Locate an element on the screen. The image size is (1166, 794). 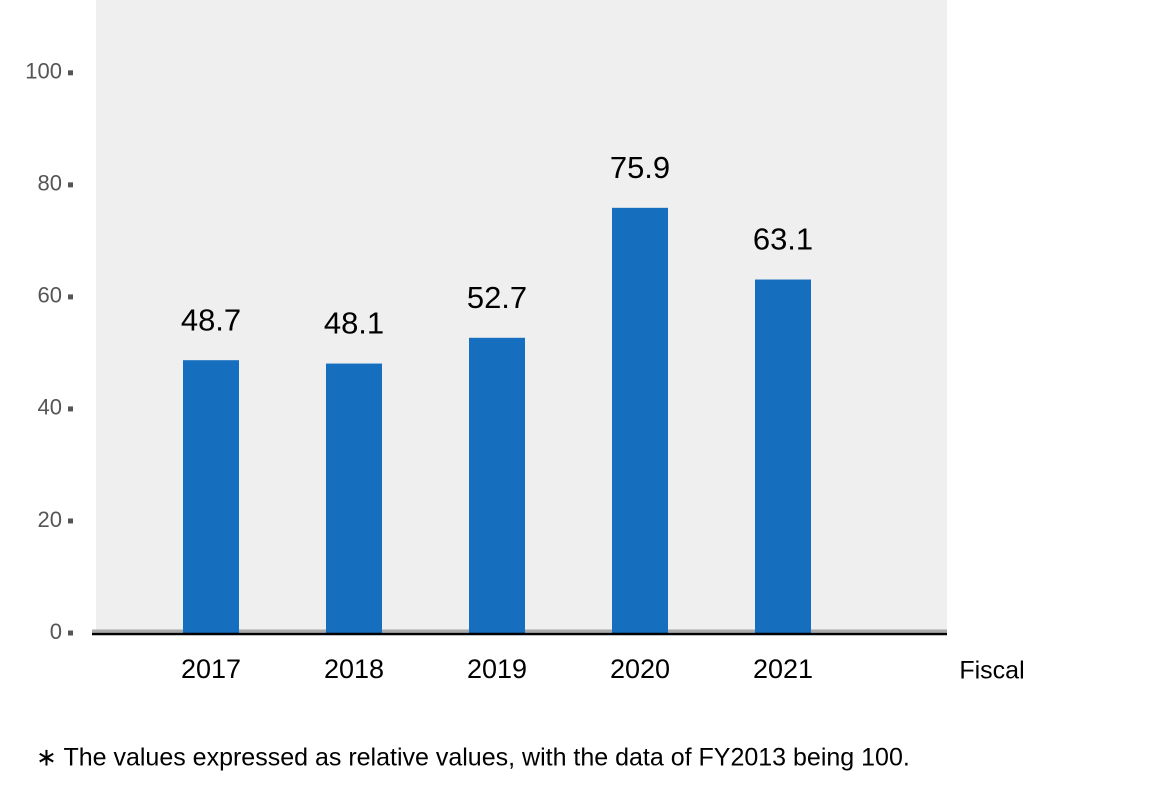
value-label: 48.1 is located at coordinates (354, 323).